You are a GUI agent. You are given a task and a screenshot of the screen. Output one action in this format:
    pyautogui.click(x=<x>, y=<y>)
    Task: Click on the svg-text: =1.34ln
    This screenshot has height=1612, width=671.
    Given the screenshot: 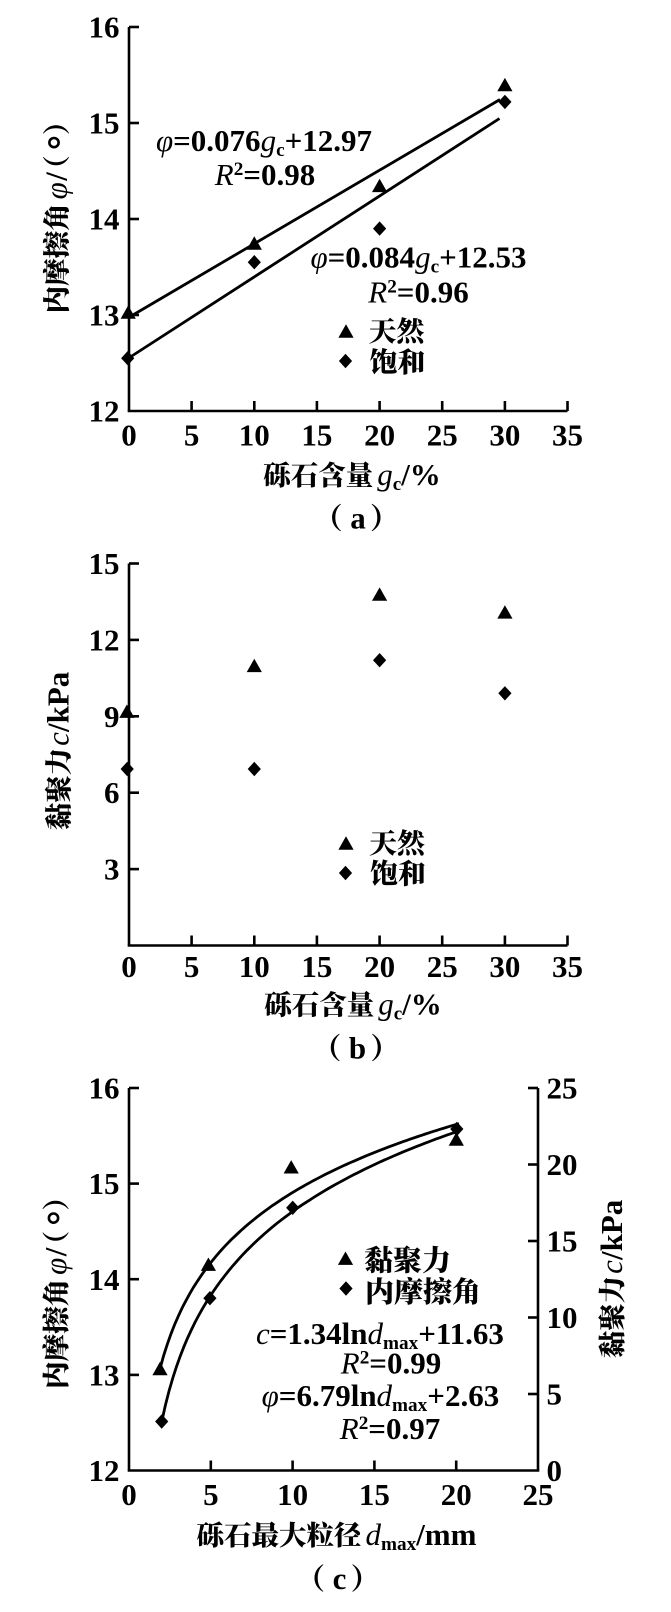 What is the action you would take?
    pyautogui.click(x=319, y=1333)
    